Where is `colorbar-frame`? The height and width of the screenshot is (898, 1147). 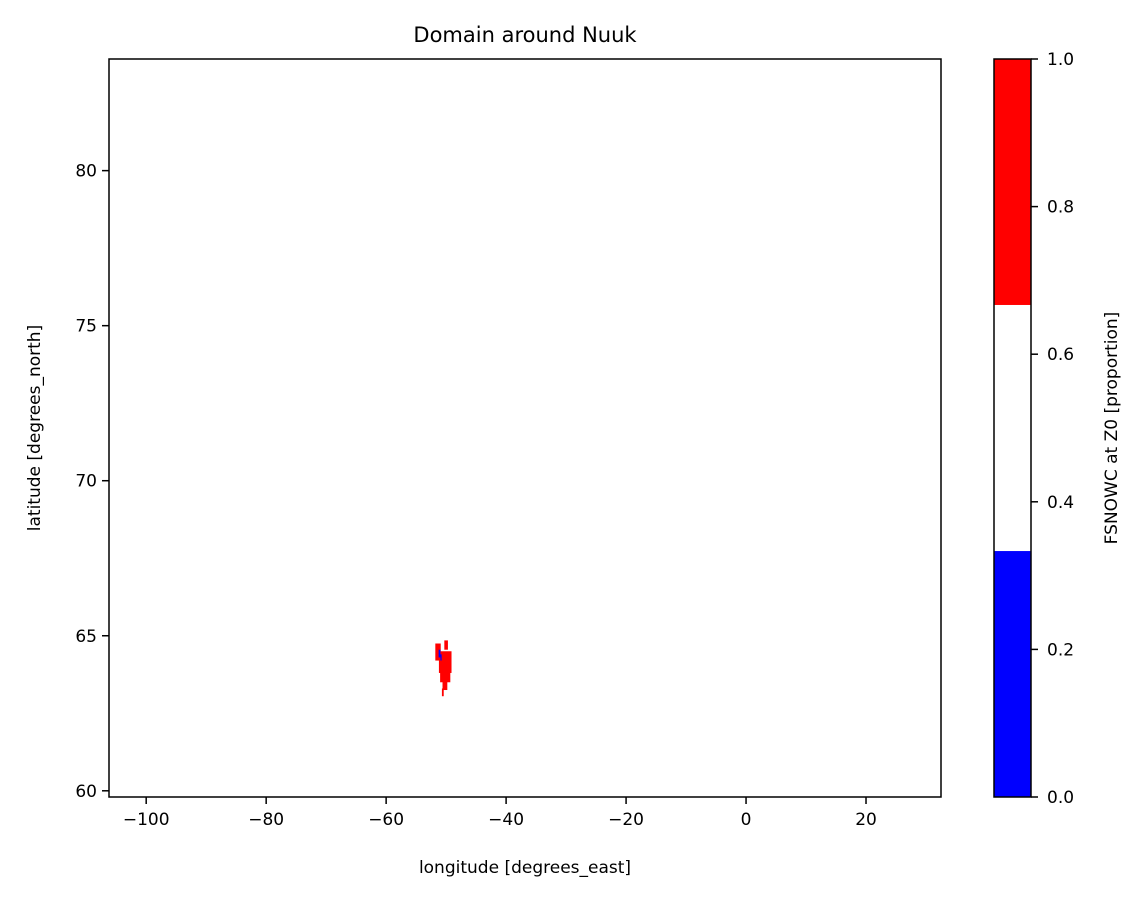
colorbar-frame is located at coordinates (1012, 428).